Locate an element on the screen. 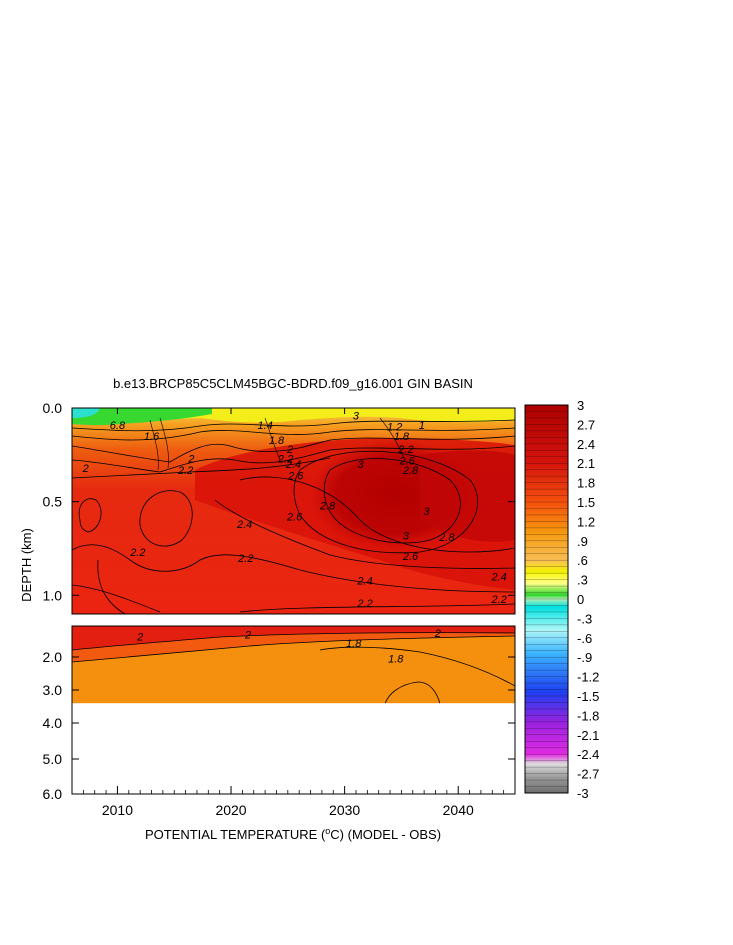 Image resolution: width=733 pixels, height=945 pixels. y-tick-label: 4.0 is located at coordinates (53, 723).